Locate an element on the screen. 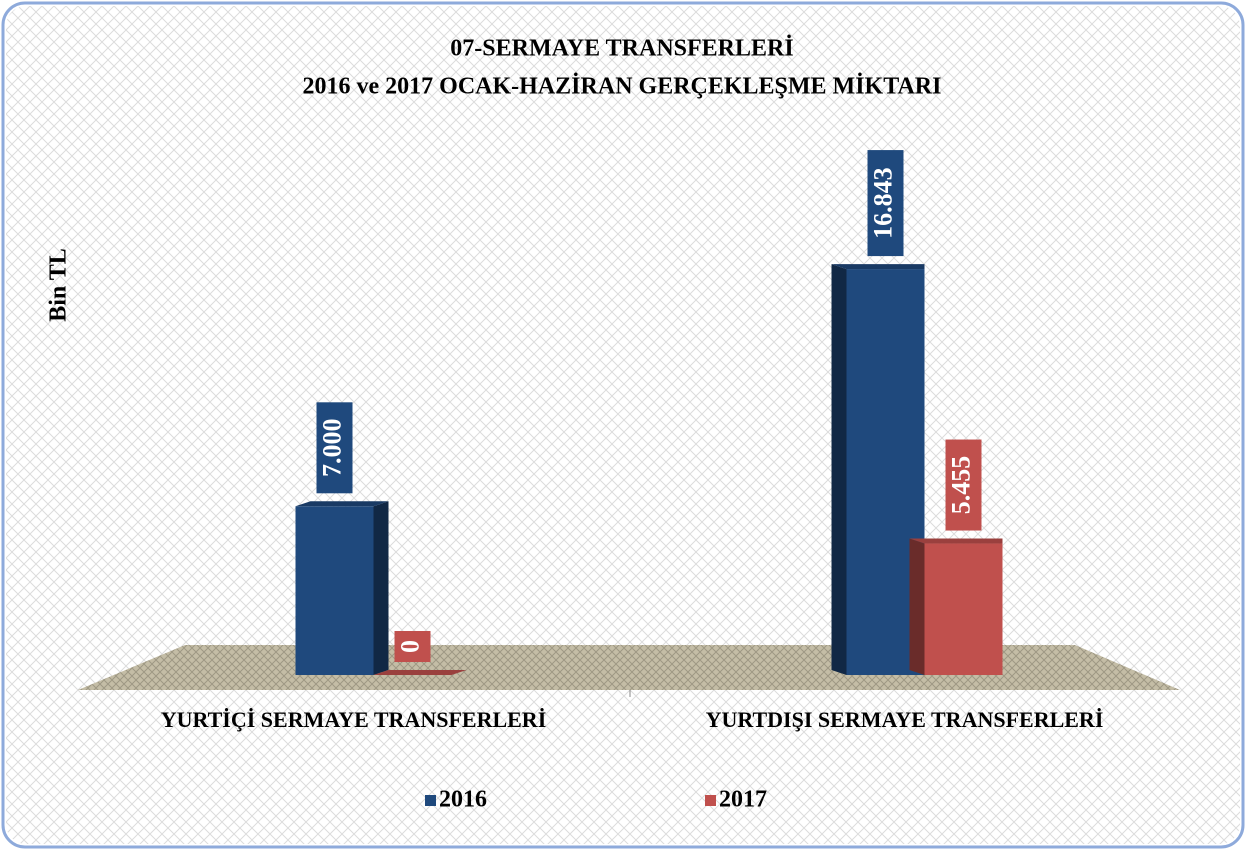 This screenshot has height=850, width=1246. chart-title: 07-SERMAYE TRANSFERLERİ is located at coordinates (621, 49).